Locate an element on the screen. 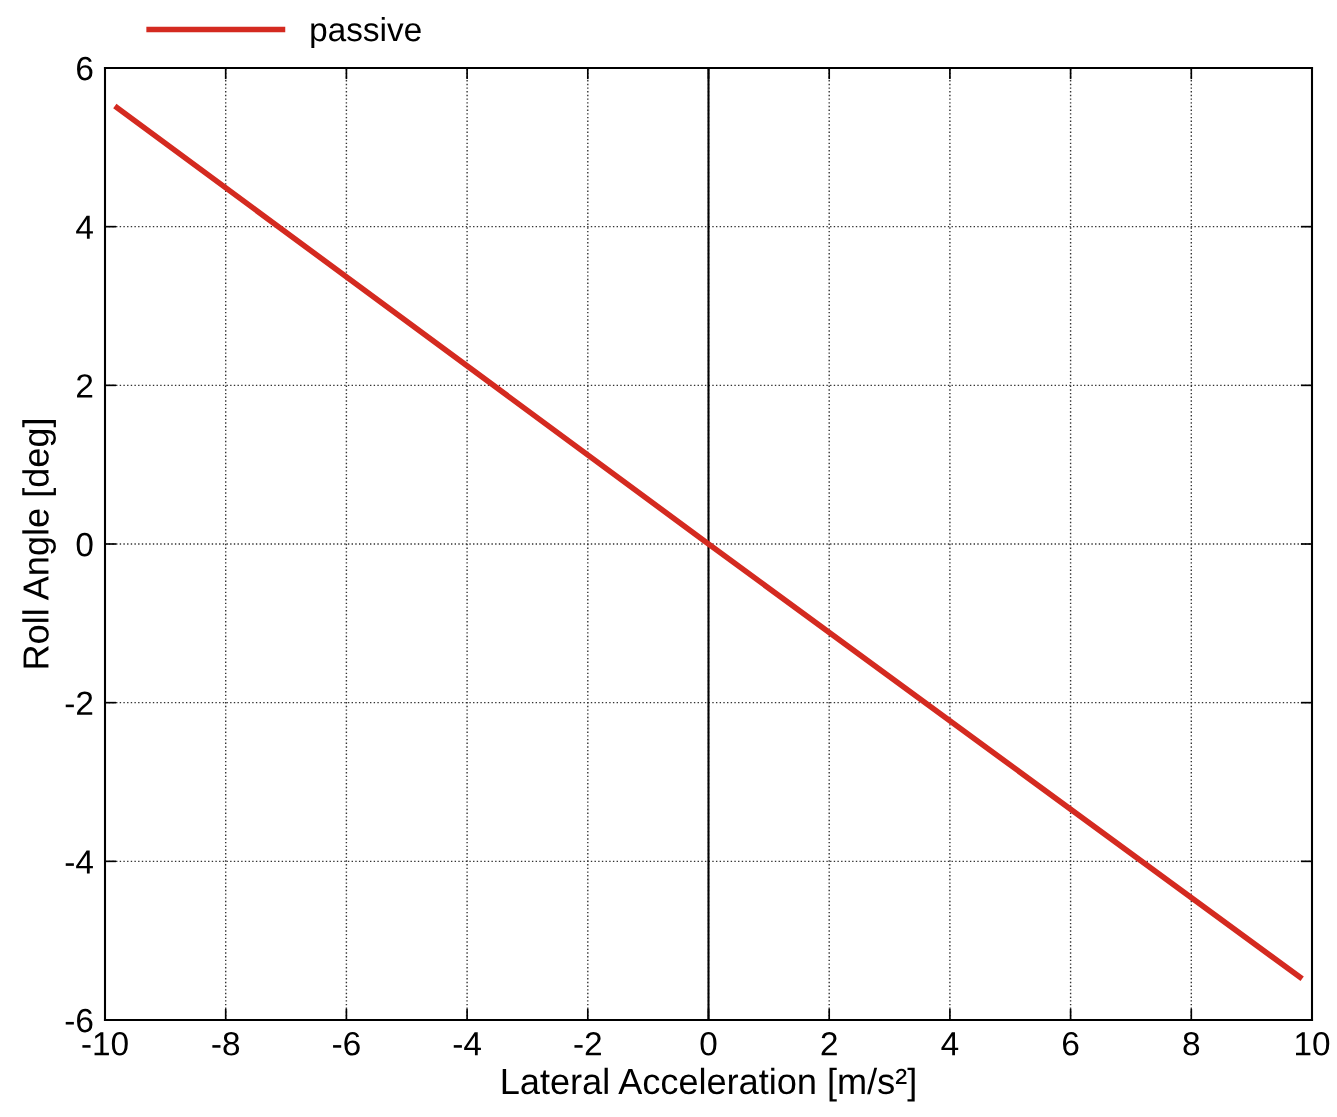 The image size is (1337, 1117). y-tick-label: -2 is located at coordinates (79, 703).